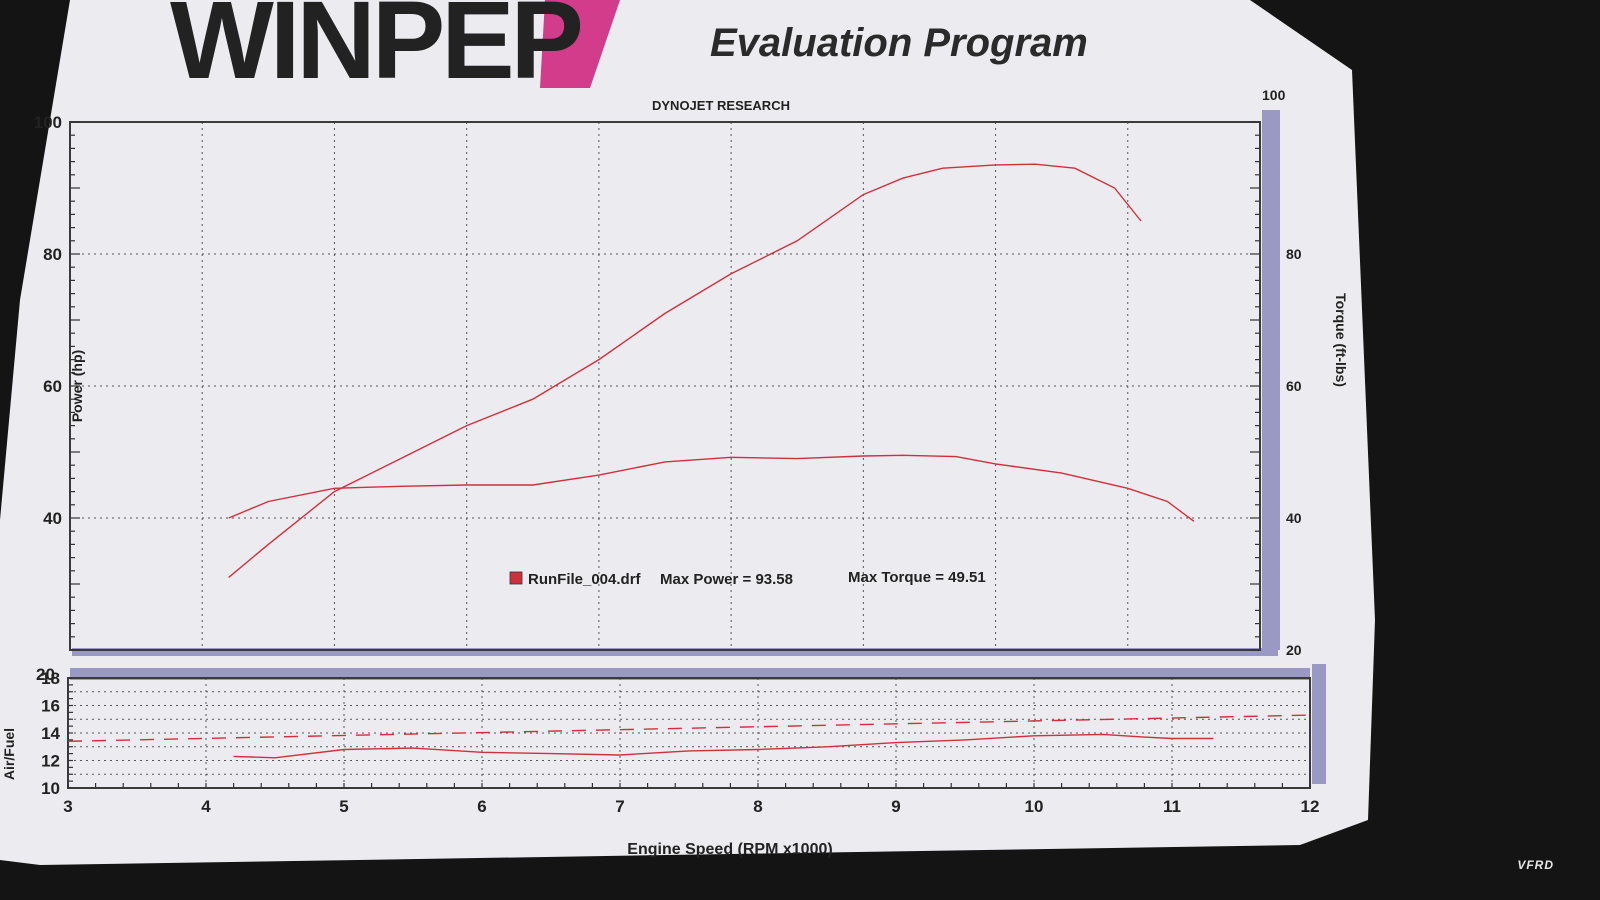  What do you see at coordinates (723, 746) in the screenshot?
I see `afr-curve` at bounding box center [723, 746].